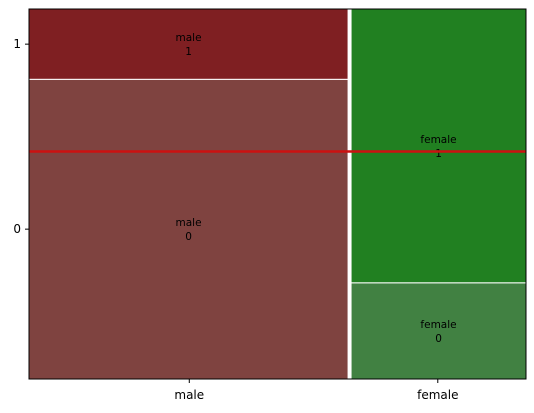  Describe the element at coordinates (17, 229) in the screenshot. I see `y-tick-label: 0` at that location.